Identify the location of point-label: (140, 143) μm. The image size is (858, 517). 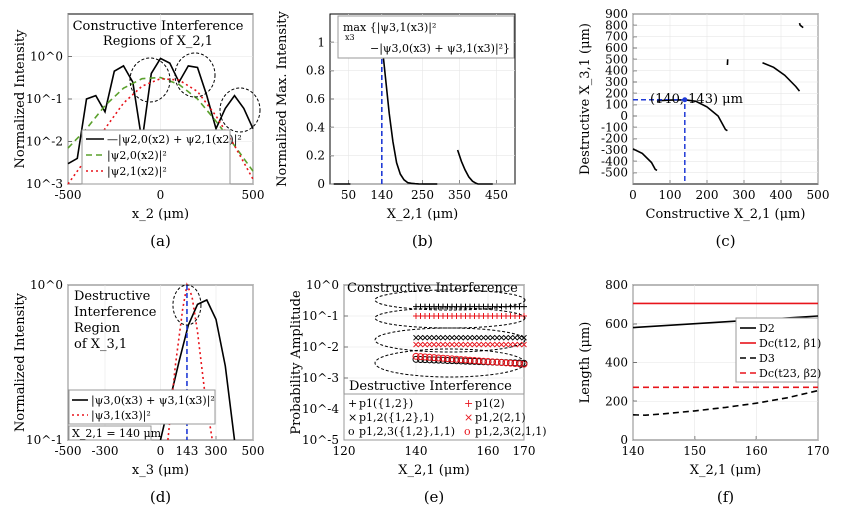
(696, 99).